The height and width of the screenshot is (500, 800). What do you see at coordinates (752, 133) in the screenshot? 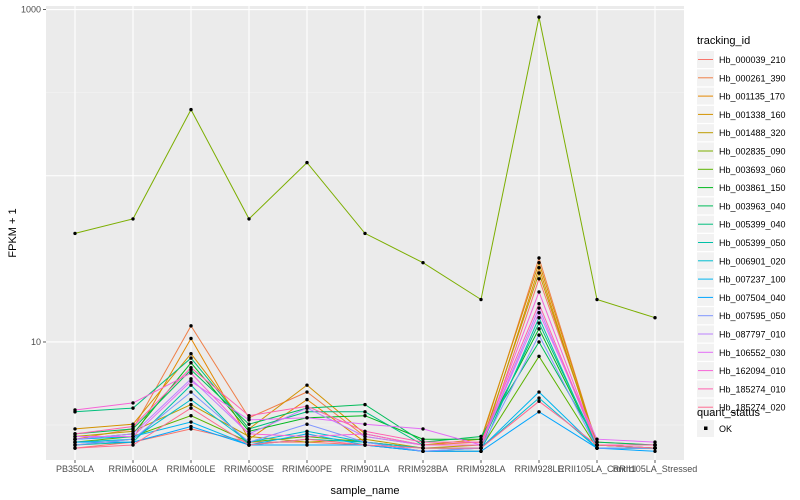
I see `legend-label: Hb_001488_320` at bounding box center [752, 133].